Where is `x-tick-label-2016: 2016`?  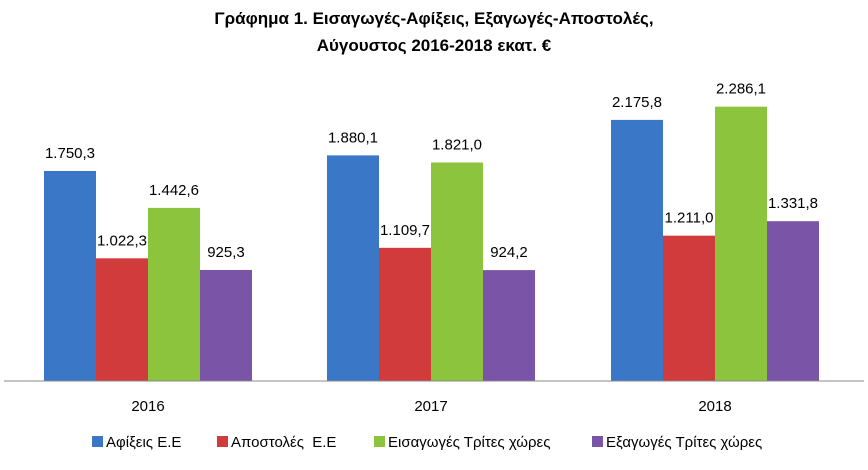
x-tick-label-2016: 2016 is located at coordinates (147, 406).